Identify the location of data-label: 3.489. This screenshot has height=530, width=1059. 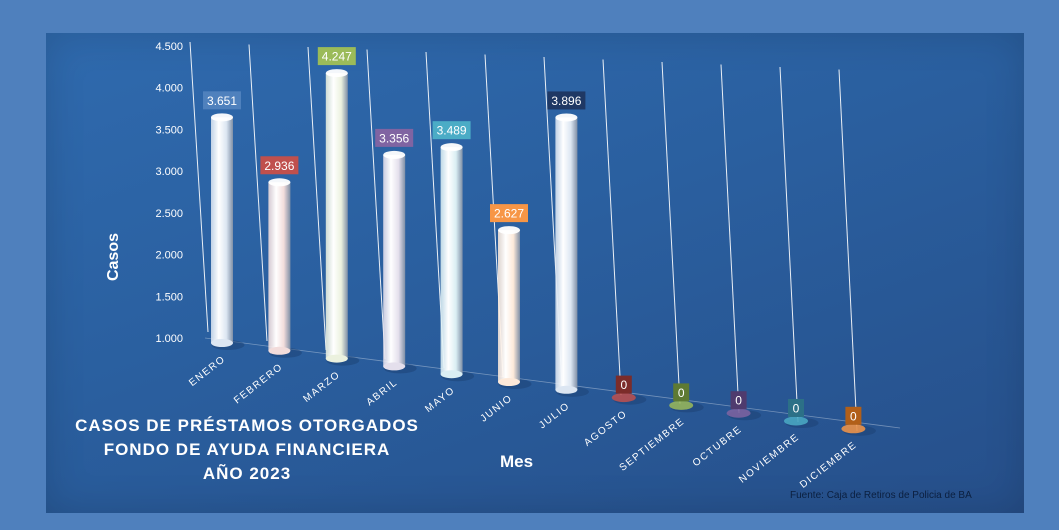
(452, 131).